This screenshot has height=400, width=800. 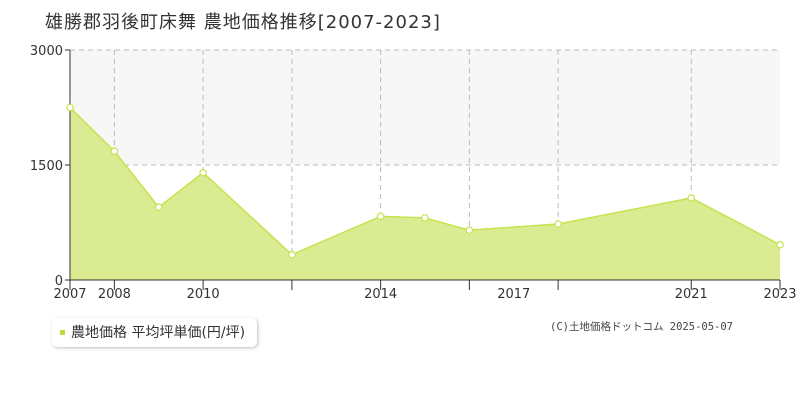 What do you see at coordinates (46, 51) in the screenshot?
I see `y-tick-label: 3000` at bounding box center [46, 51].